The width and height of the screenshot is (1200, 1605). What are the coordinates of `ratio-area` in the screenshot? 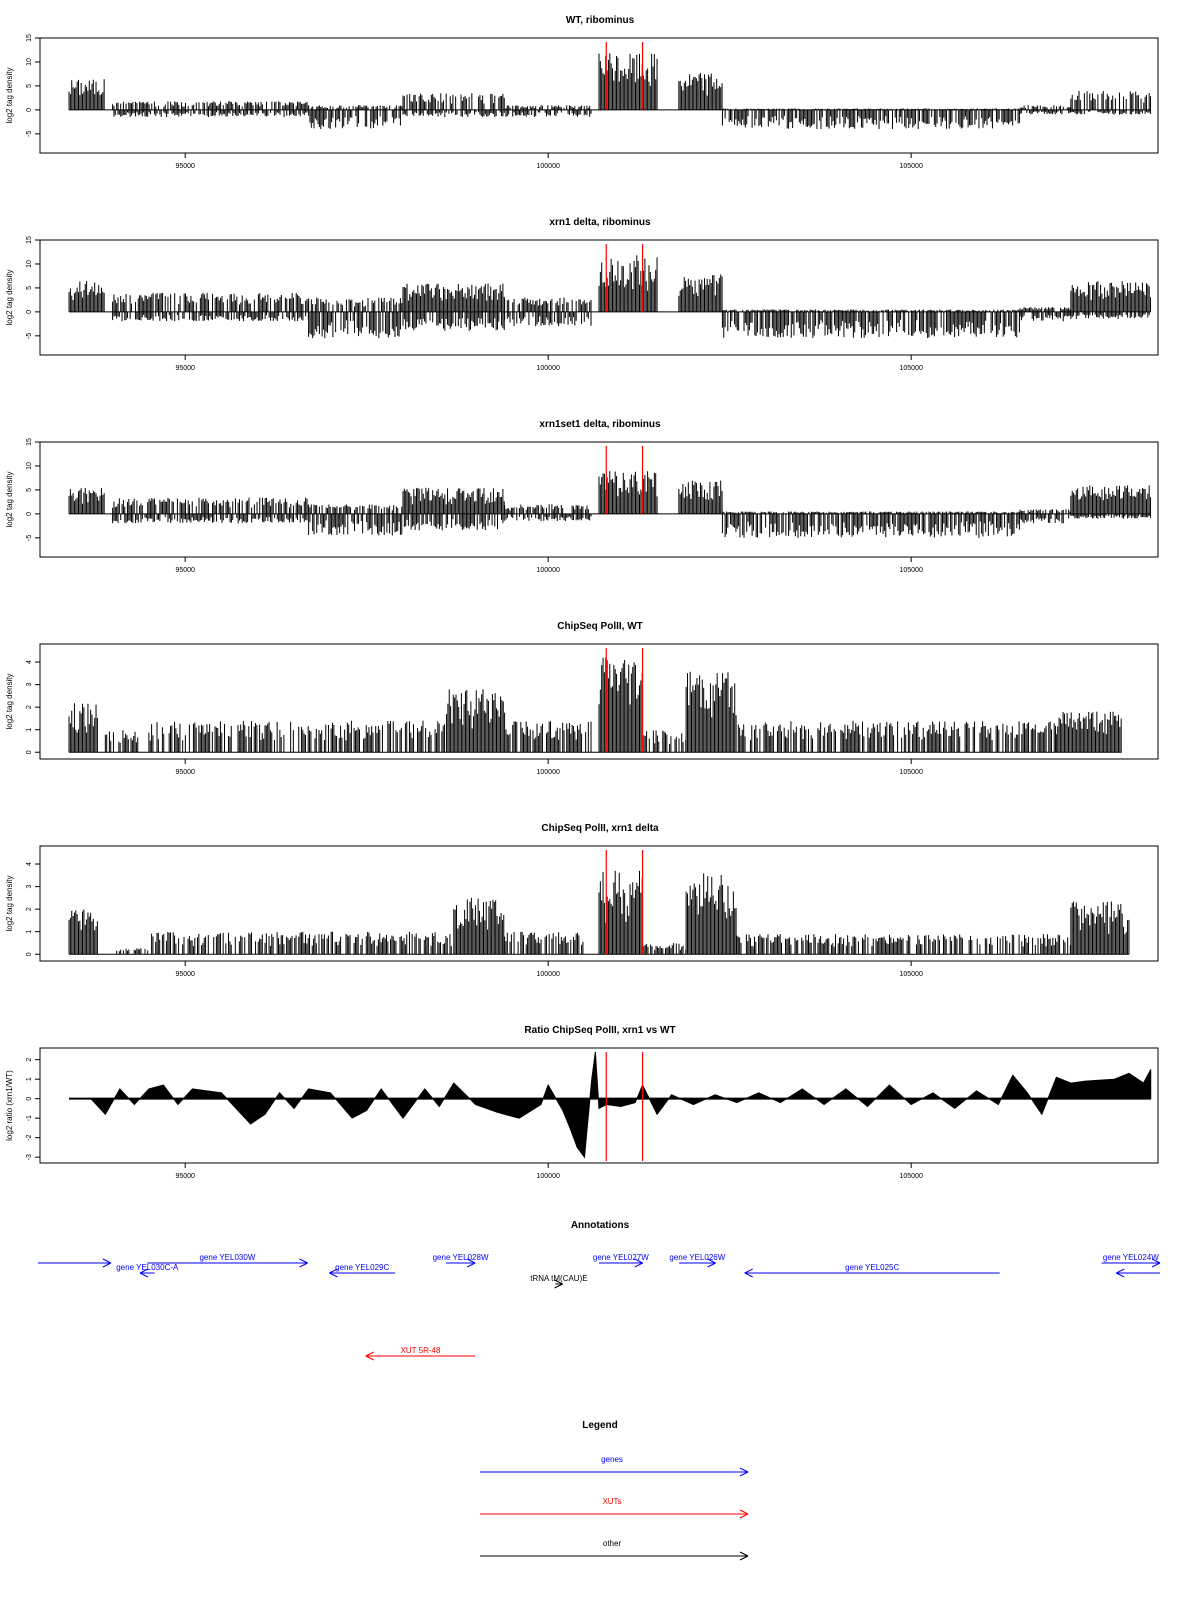 It's located at (610, 1105).